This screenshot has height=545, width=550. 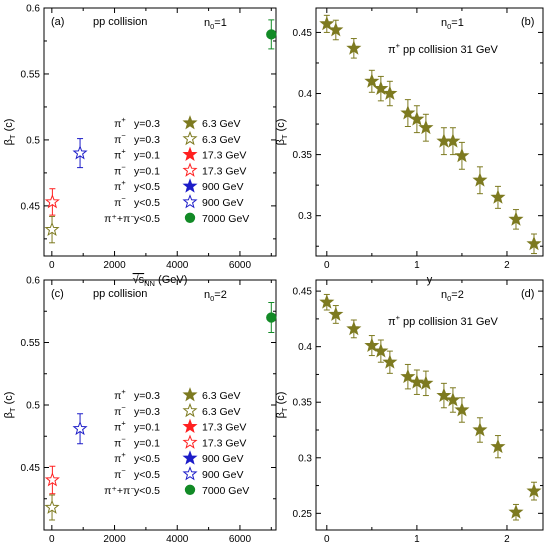 I want to click on n0-annotation: n0=1, so click(x=215, y=24).